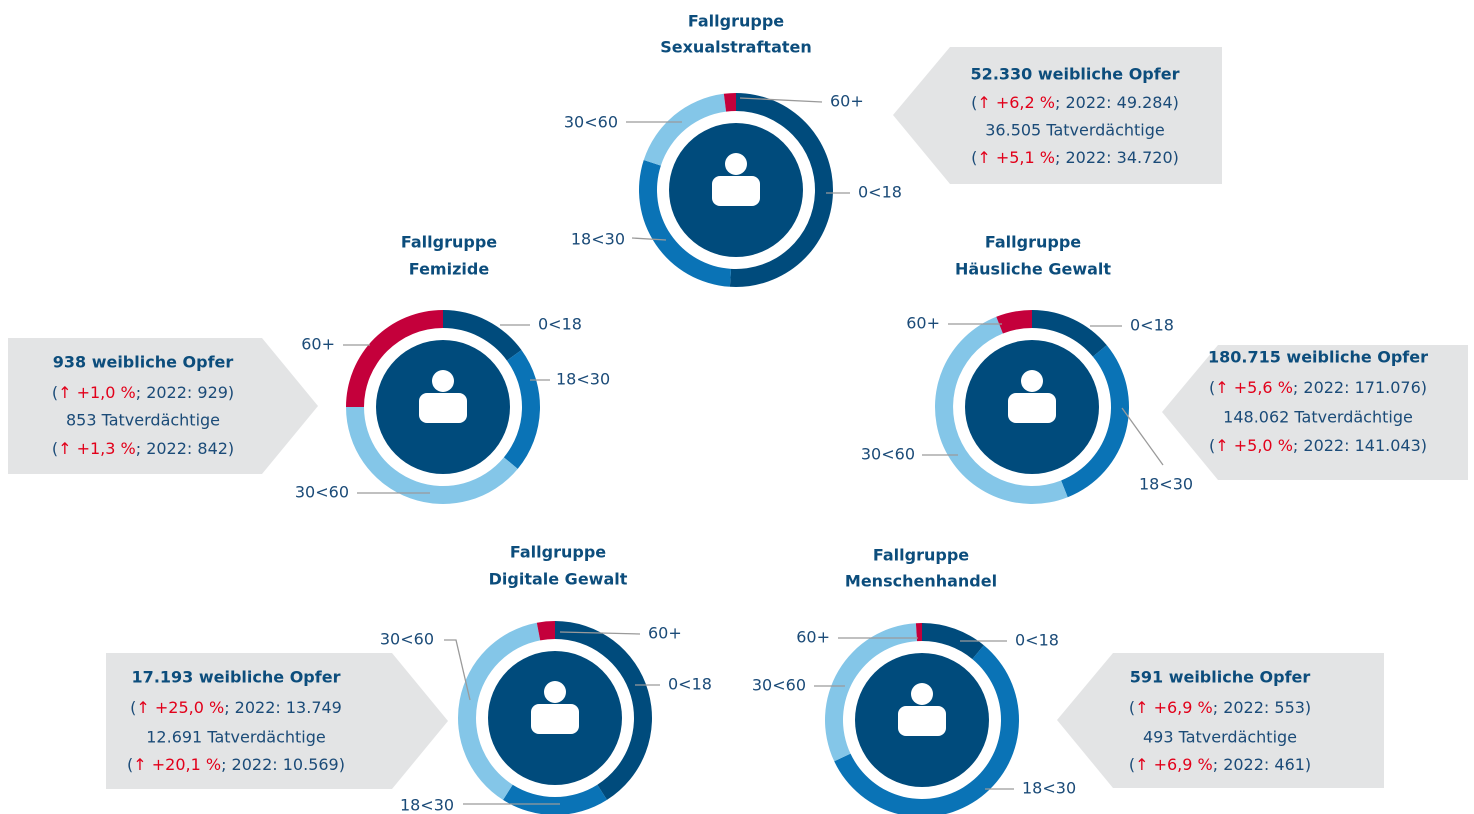  I want to click on chart-title: Häusliche Gewalt, so click(1033, 269).